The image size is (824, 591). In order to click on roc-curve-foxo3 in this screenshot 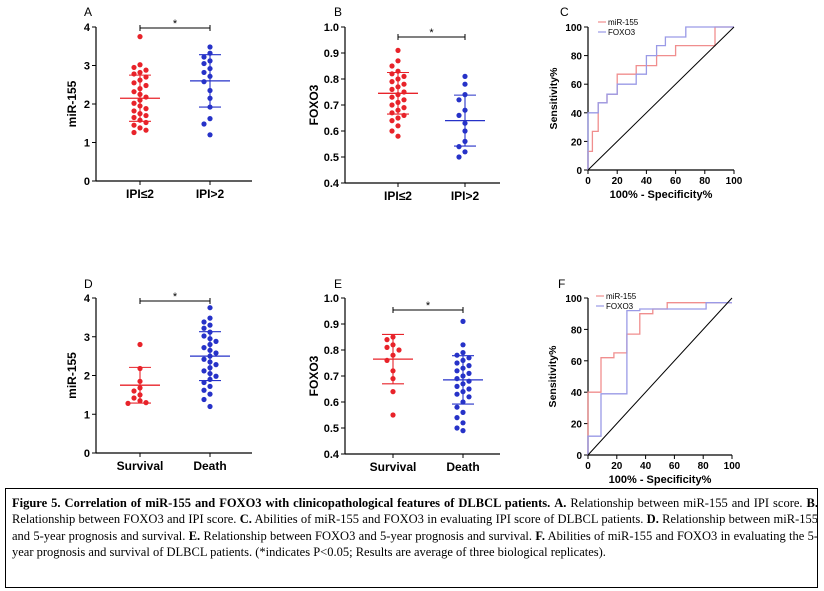, I will do `click(659, 378)`.